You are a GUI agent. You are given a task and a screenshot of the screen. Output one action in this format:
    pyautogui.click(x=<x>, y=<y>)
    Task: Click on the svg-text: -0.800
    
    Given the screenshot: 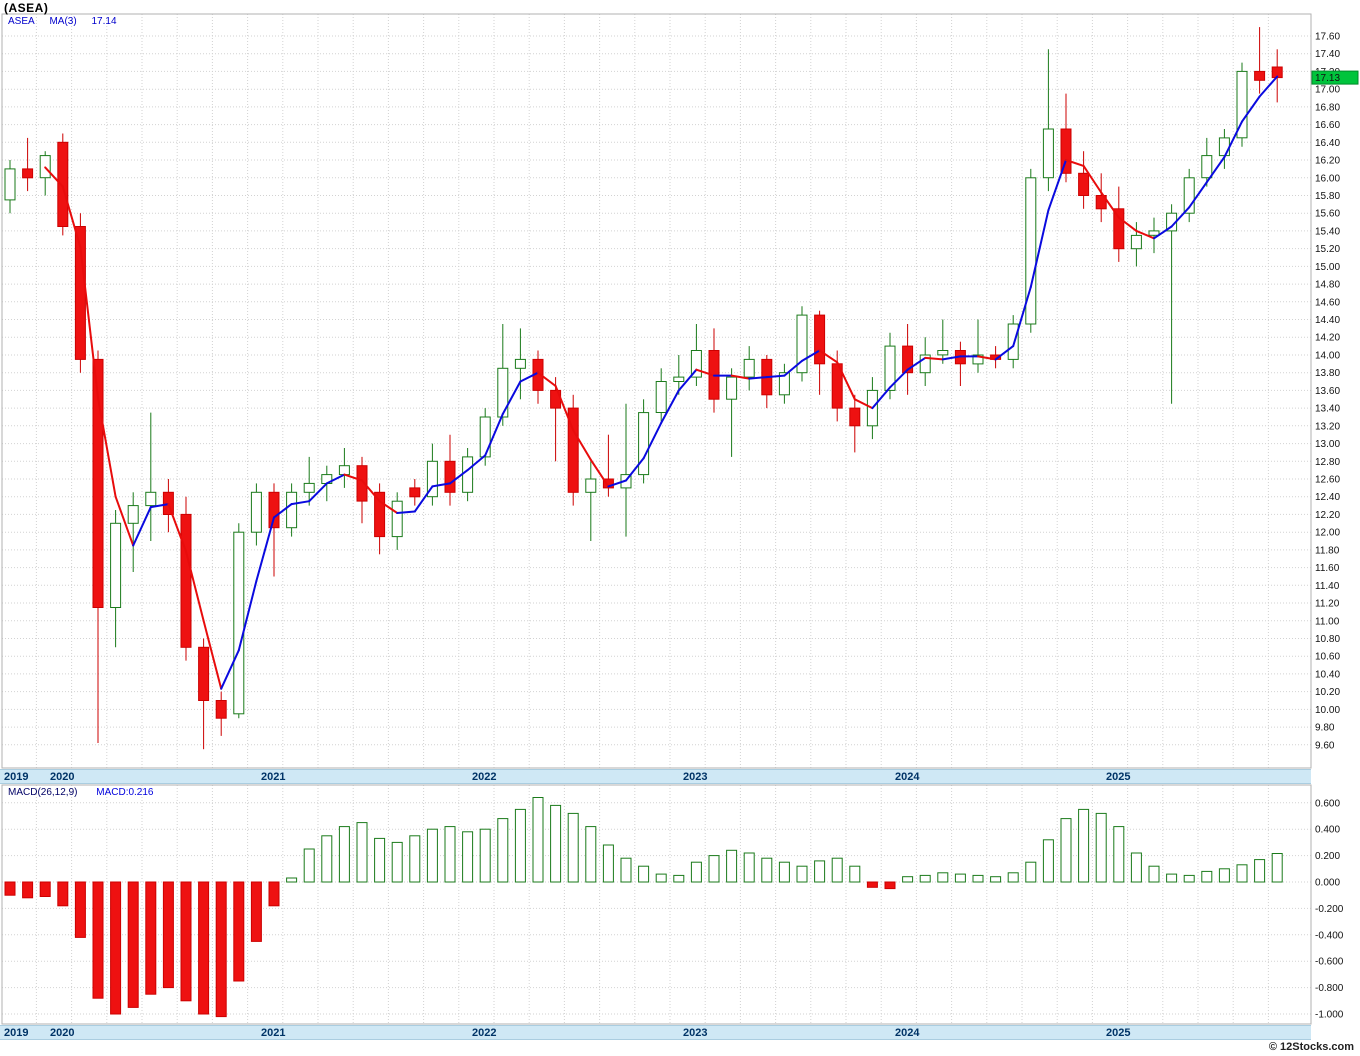 What is the action you would take?
    pyautogui.click(x=1329, y=988)
    